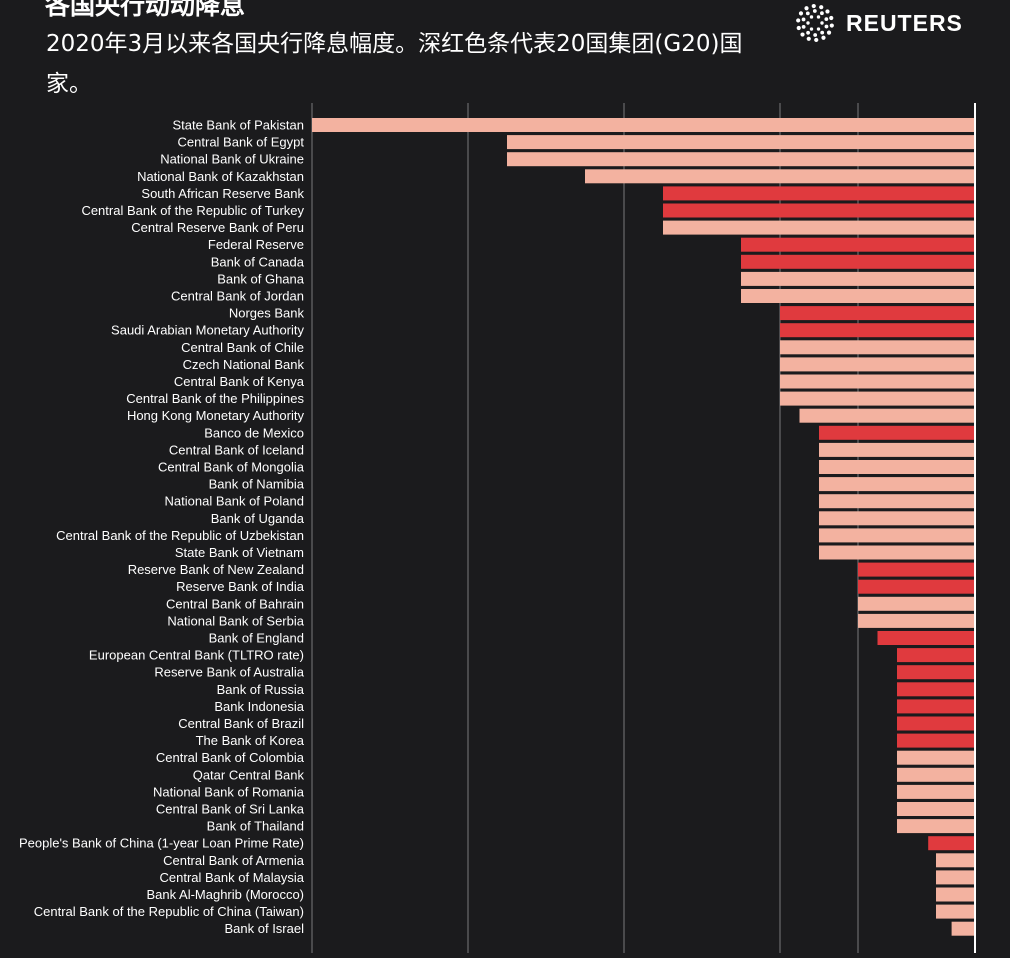 This screenshot has height=958, width=1010. I want to click on category-label: Bank of Canada, so click(258, 261).